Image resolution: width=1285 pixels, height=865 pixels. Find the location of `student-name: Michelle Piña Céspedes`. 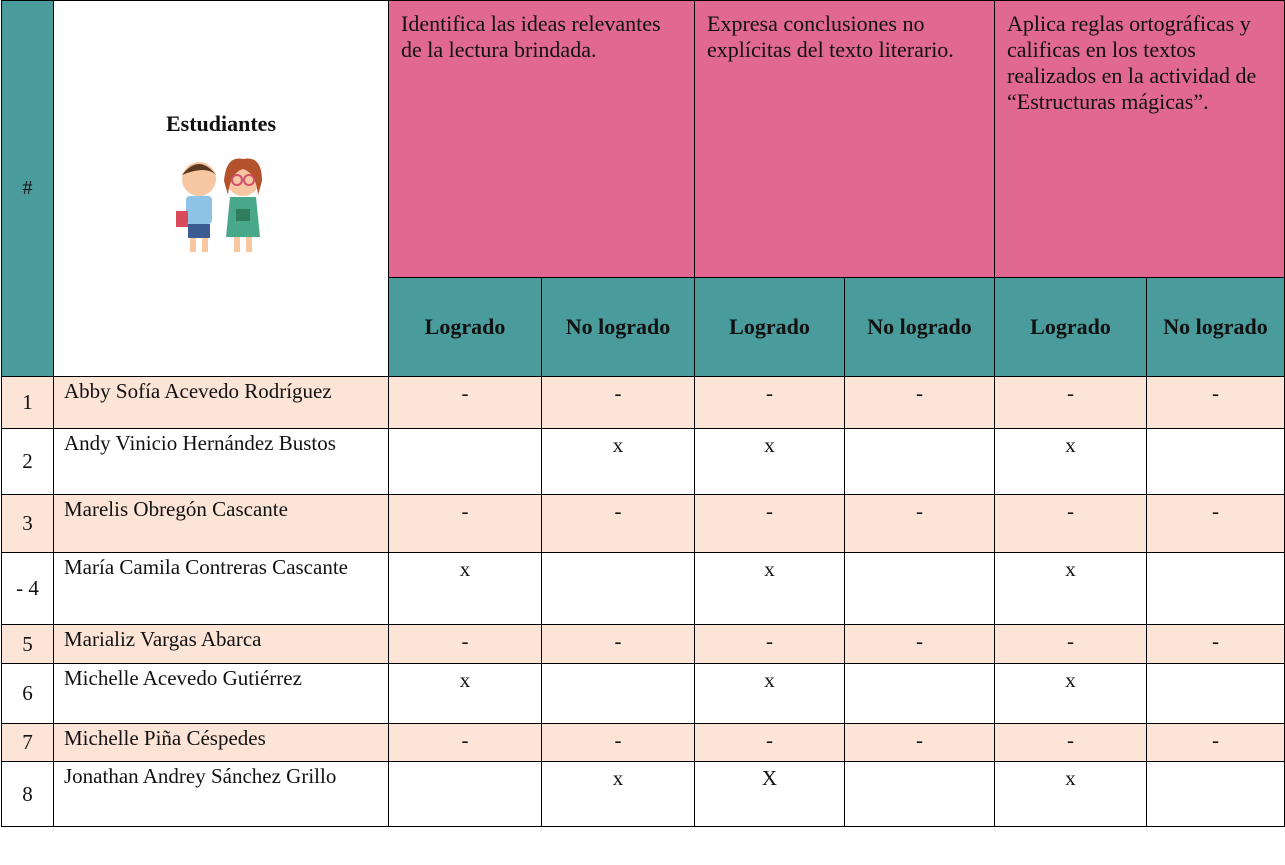

student-name: Michelle Piña Céspedes is located at coordinates (221, 742).